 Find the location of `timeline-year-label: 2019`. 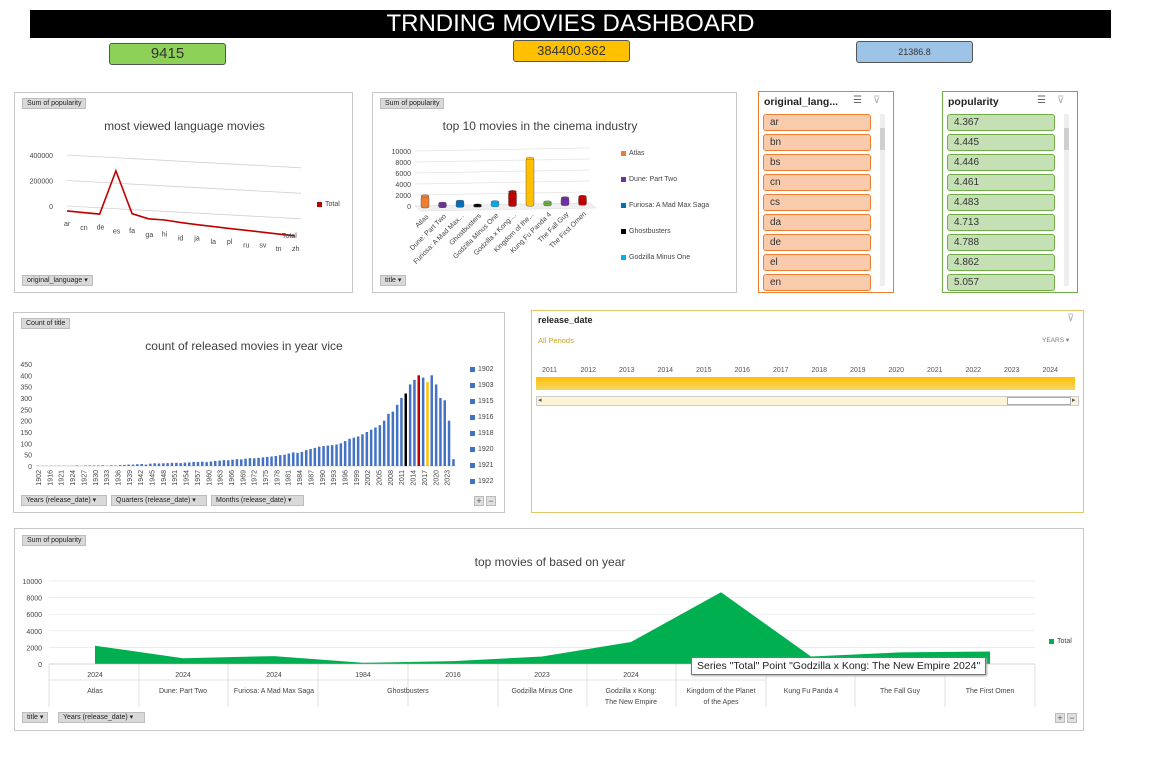

timeline-year-label: 2019 is located at coordinates (858, 370).